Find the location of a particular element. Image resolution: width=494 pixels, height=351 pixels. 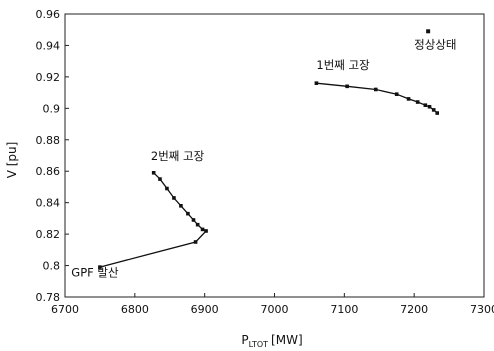

y-tick-label: 0.96 is located at coordinates (48, 14).